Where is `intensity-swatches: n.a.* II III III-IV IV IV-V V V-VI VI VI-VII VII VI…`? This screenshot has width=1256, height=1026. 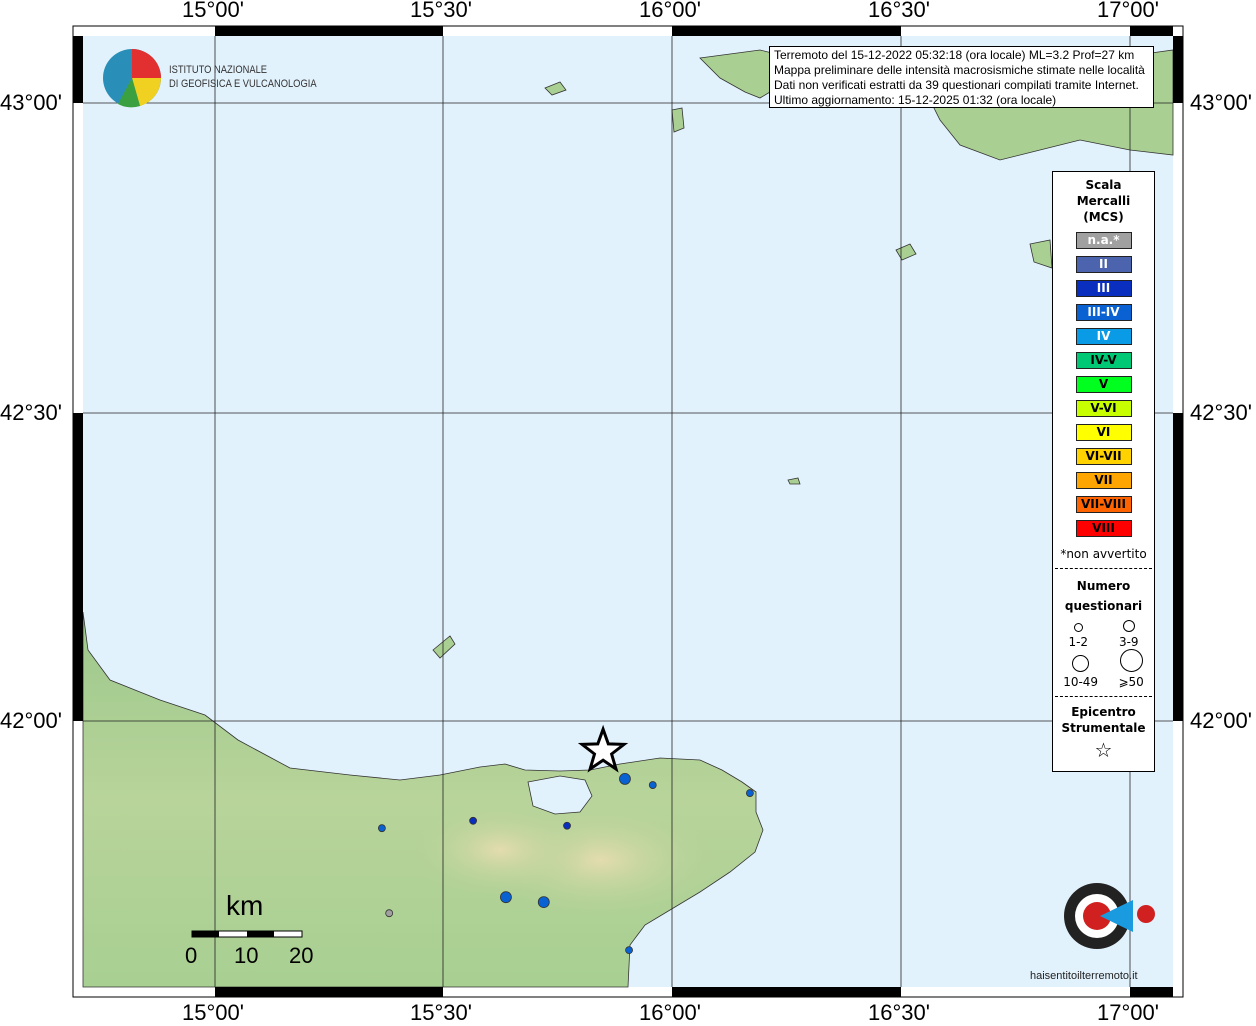
intensity-swatches: n.a.* II III III-IV IV IV-V V V-VI VI VI-VII VII VI… is located at coordinates (1103, 384).